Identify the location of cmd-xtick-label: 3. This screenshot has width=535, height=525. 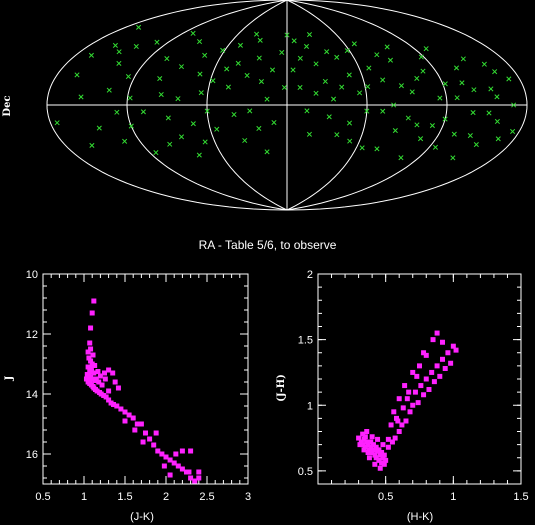
(248, 497).